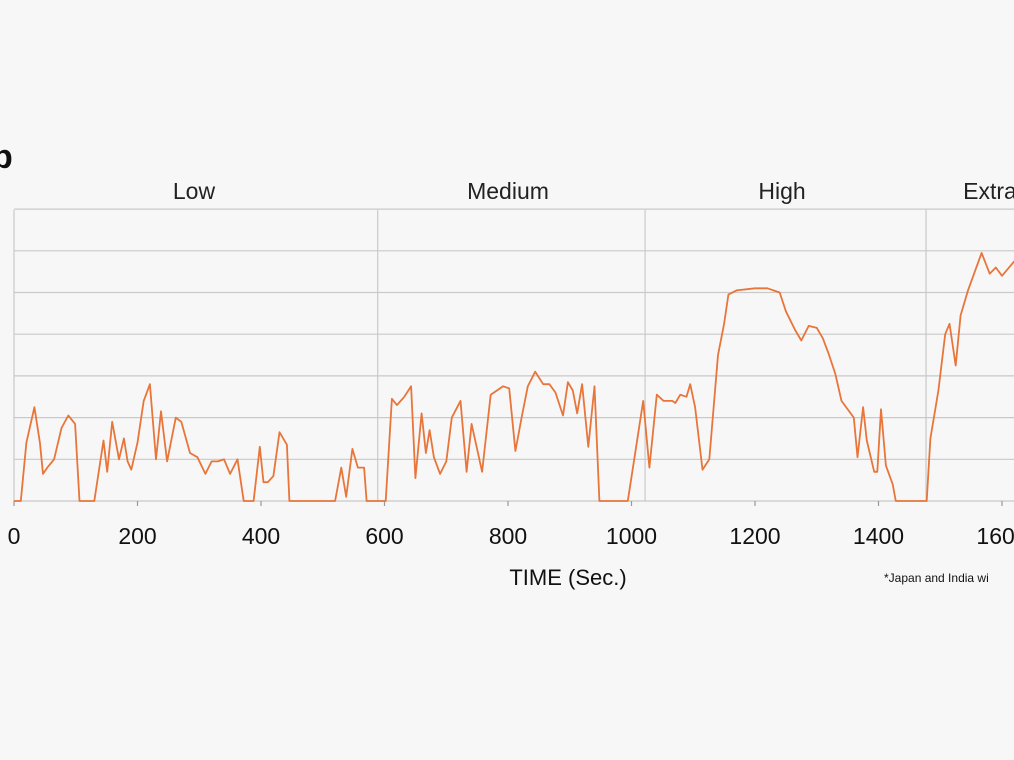 This screenshot has width=1014, height=760. What do you see at coordinates (593, 191) in the screenshot?
I see `phase-labels: Low Medium High Extra` at bounding box center [593, 191].